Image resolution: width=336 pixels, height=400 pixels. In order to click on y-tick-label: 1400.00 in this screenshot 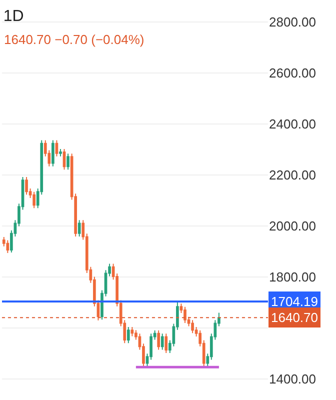, I will do `click(292, 379)`.